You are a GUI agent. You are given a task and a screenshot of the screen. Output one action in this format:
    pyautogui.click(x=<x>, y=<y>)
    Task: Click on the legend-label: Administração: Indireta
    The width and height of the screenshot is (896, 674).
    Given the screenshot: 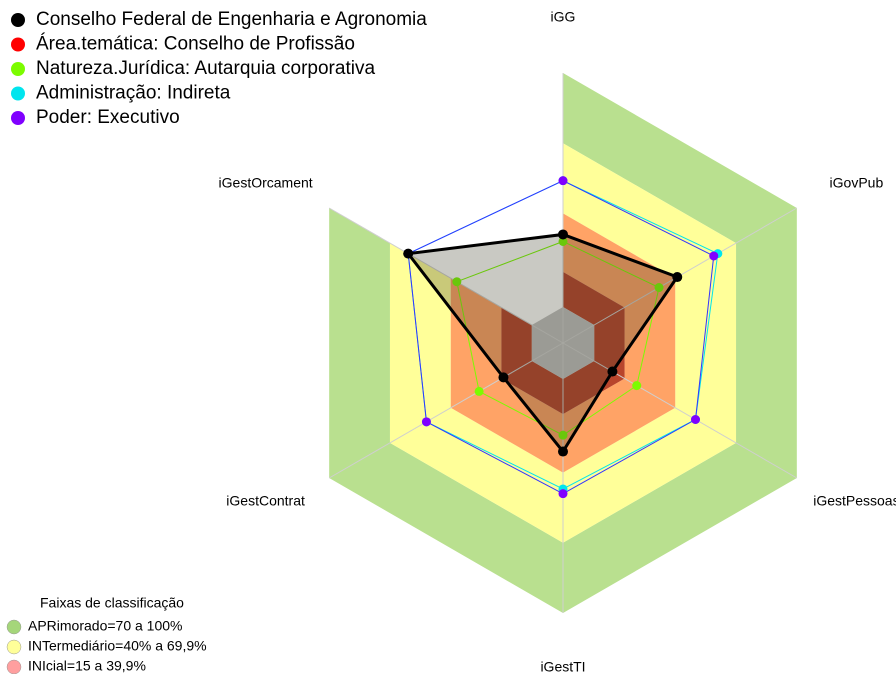 What is the action you would take?
    pyautogui.click(x=133, y=93)
    